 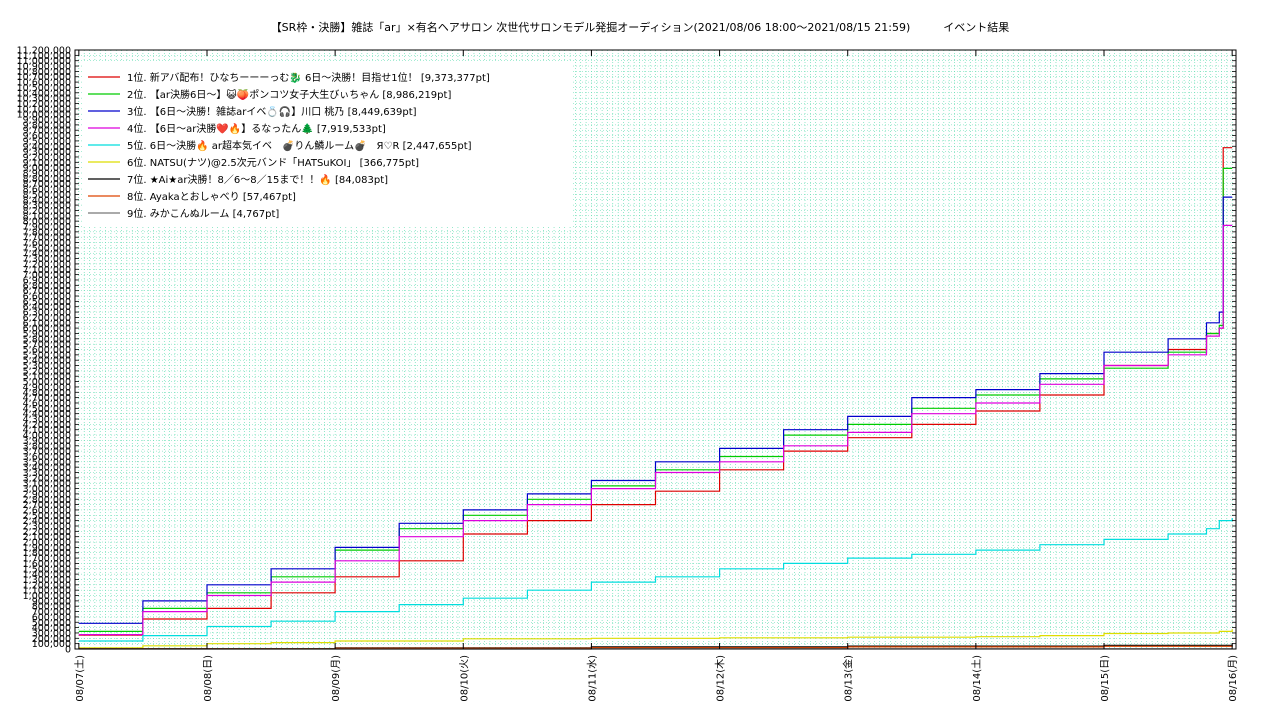 I want to click on y-tick-label: 11,100,000, so click(x=44, y=56).